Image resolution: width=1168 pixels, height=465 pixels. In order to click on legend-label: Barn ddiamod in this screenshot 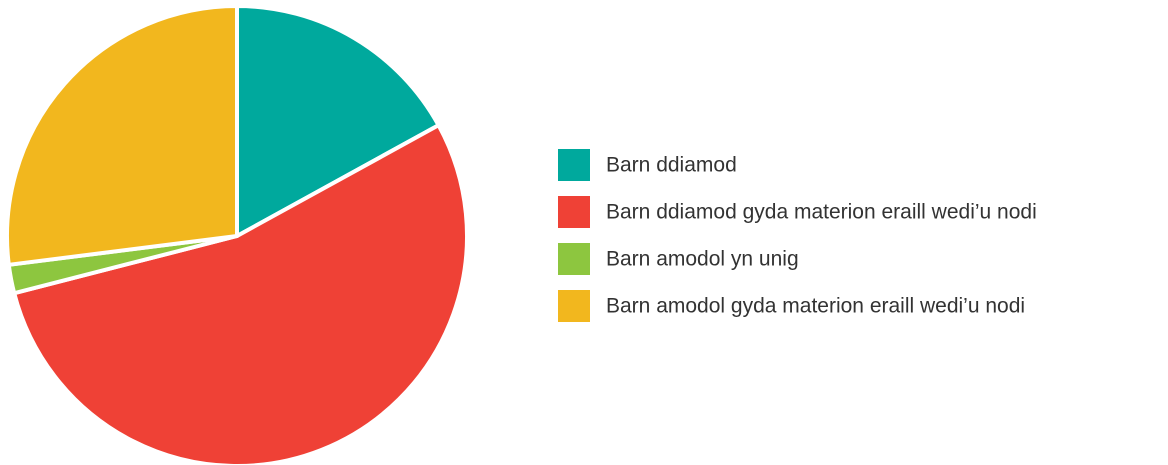, I will do `click(671, 165)`.